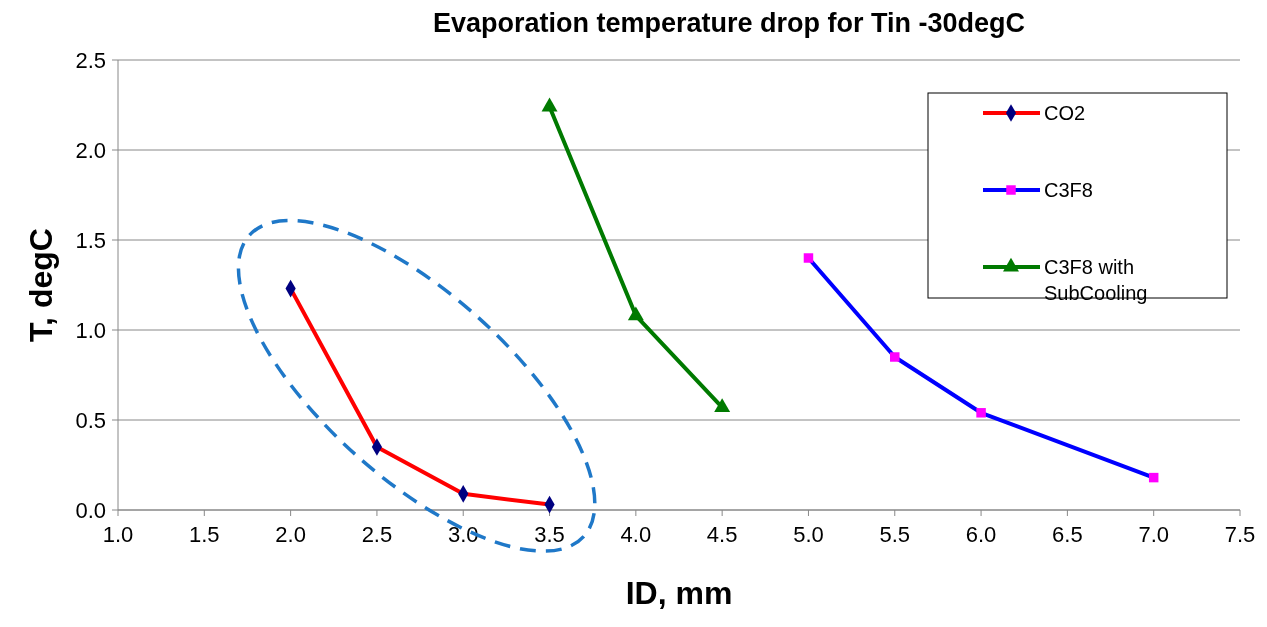  I want to click on legend-label: C3F8 with SubCooling, so click(1096, 280).